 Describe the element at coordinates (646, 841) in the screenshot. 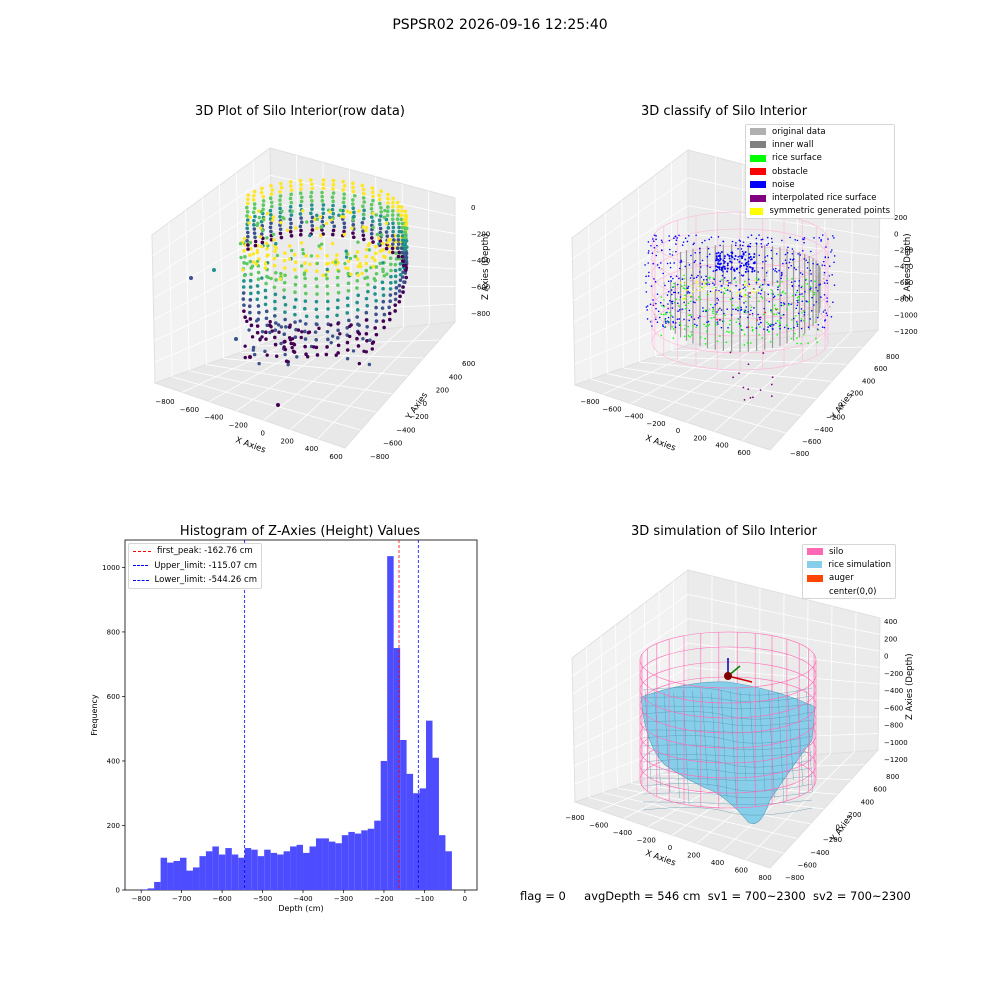

I see `tick-label: −200` at that location.